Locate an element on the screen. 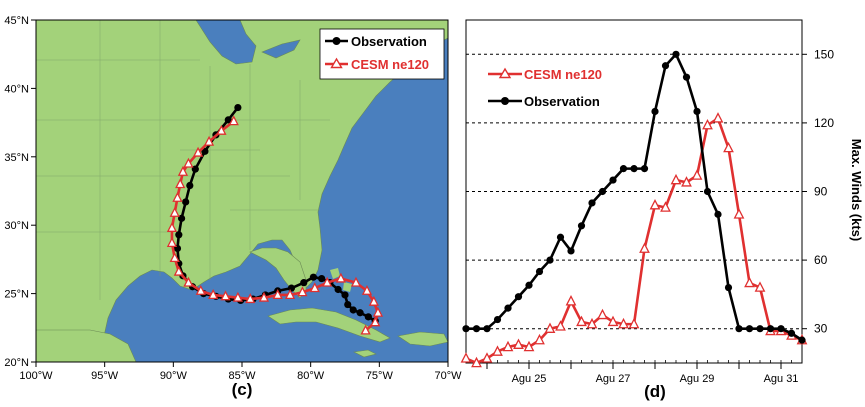  map-x-tick-label: 90°W is located at coordinates (174, 376).